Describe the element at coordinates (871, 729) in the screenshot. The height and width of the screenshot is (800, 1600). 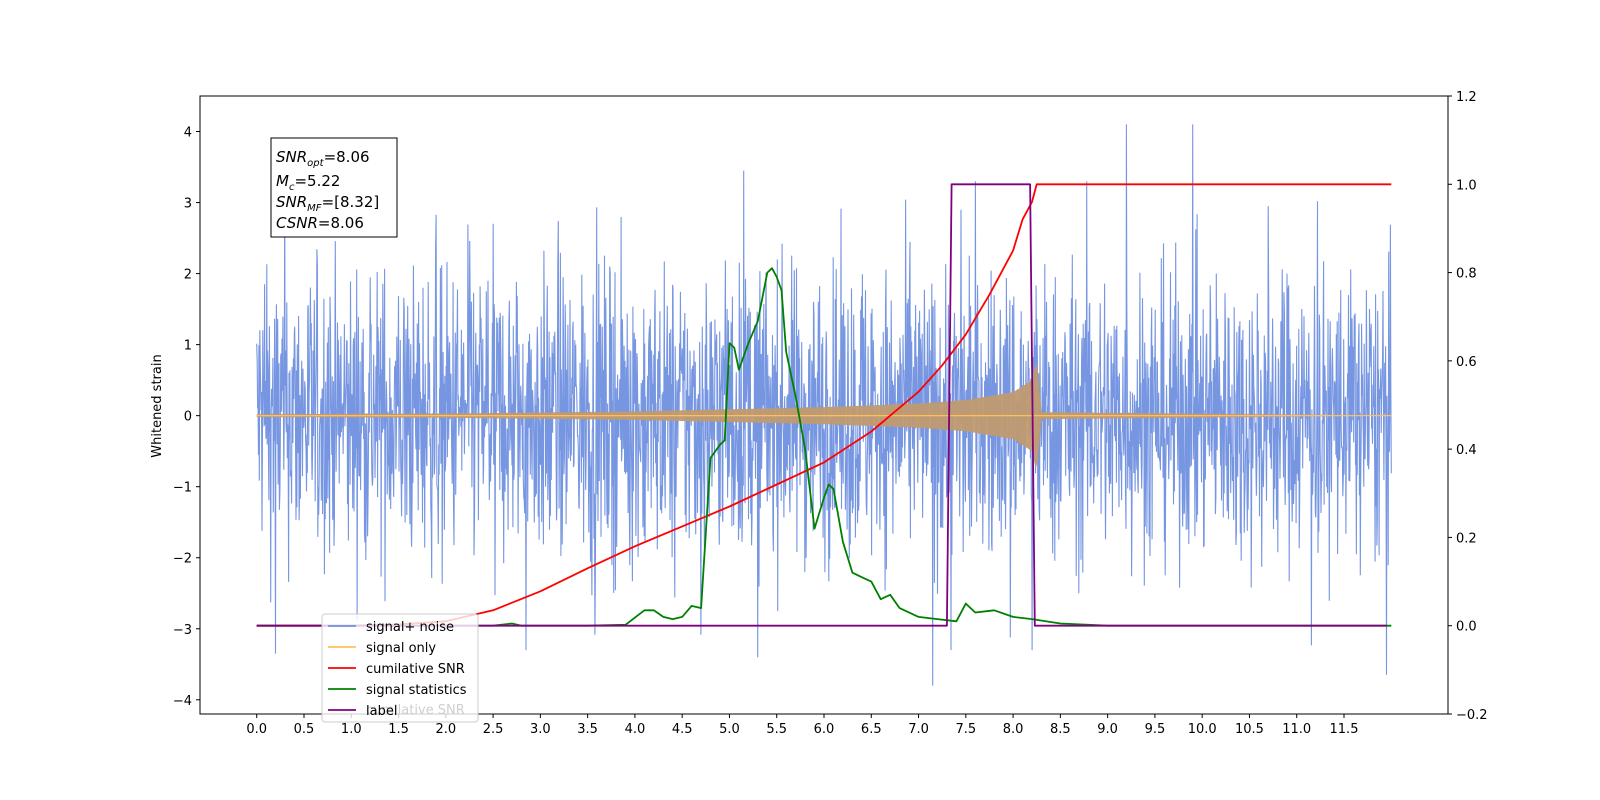
I see `x-tick-label: 6.5` at that location.